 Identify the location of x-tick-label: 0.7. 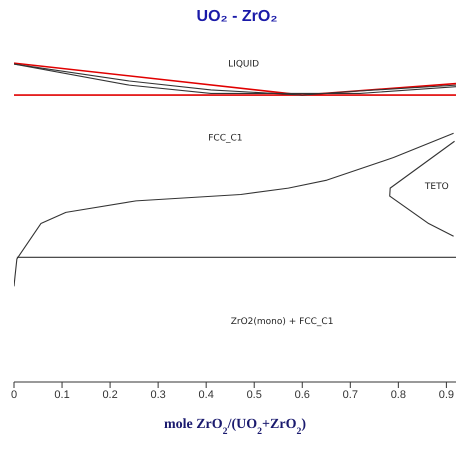
(350, 394).